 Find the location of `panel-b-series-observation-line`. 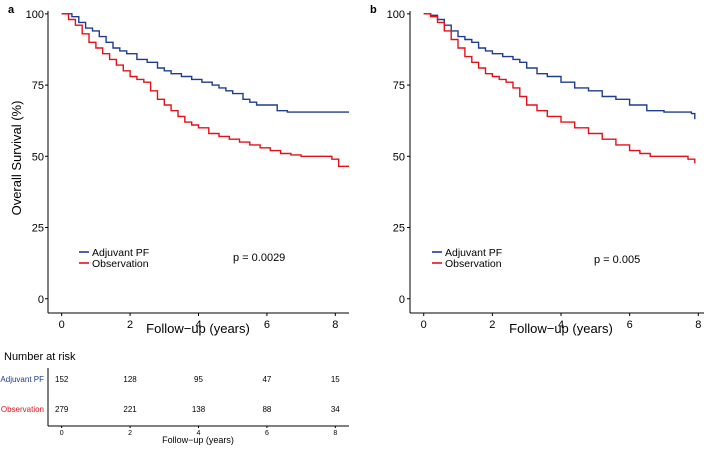

panel-b-series-observation-line is located at coordinates (559, 88).